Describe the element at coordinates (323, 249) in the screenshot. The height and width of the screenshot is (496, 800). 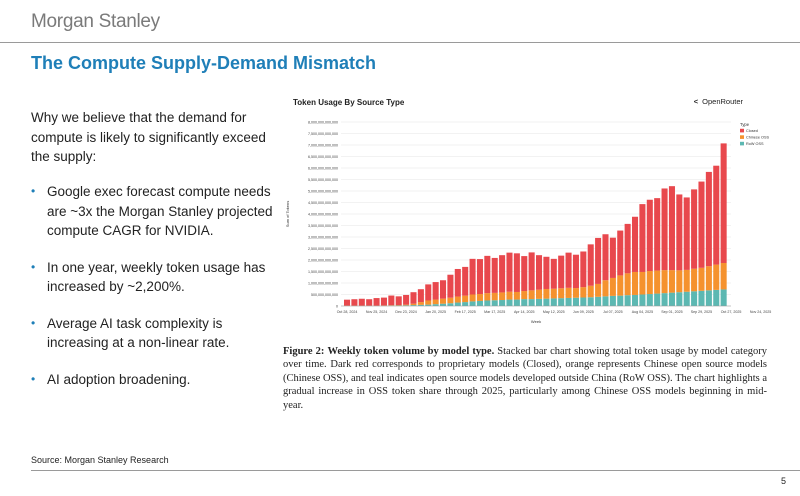
I see `y-tick-label: 2,500,000,000,000` at that location.